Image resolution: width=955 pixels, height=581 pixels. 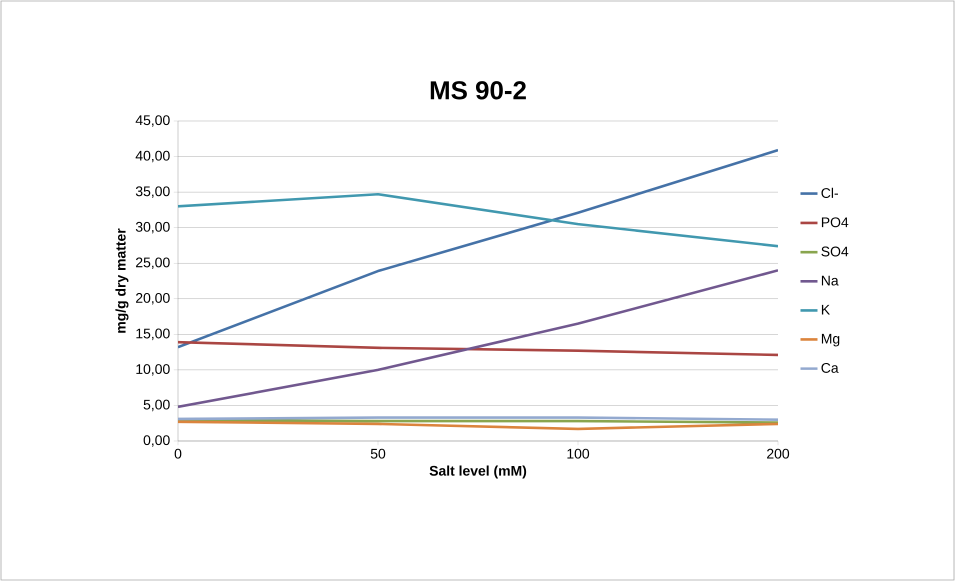 I want to click on legend-label: Cl-, so click(x=829, y=193).